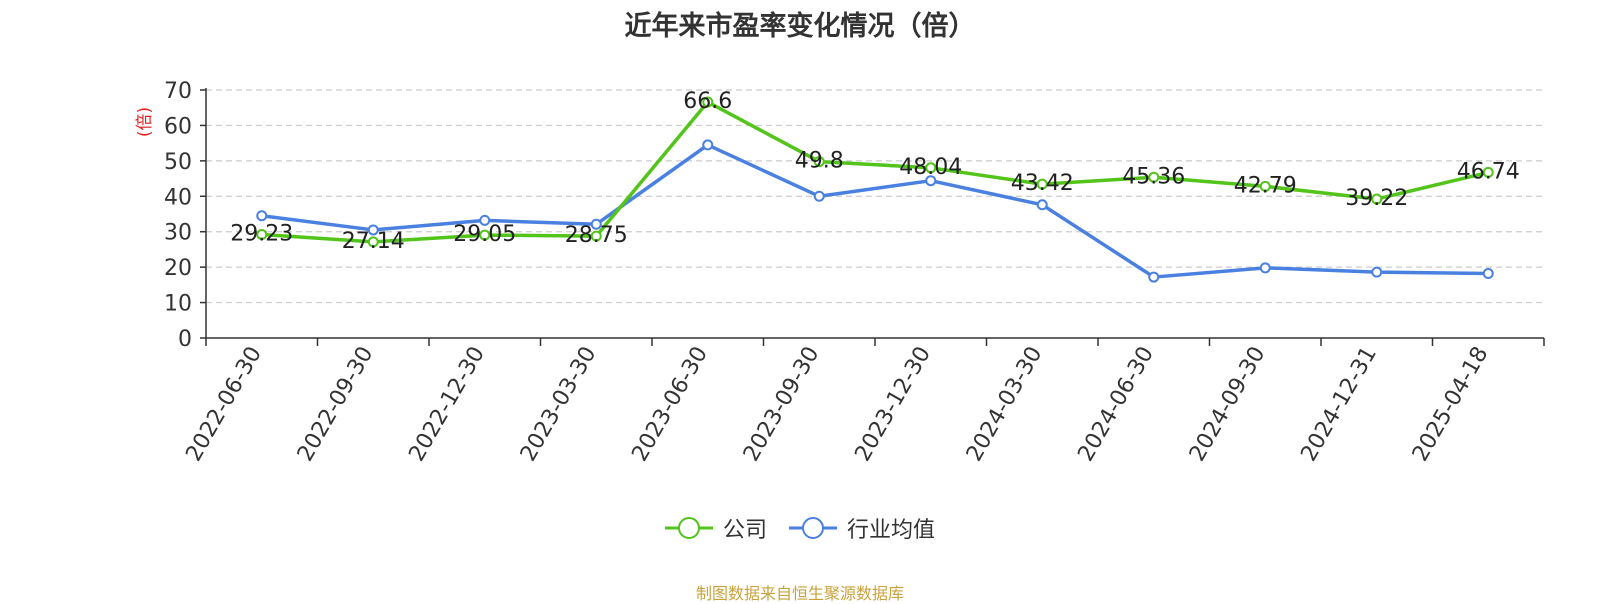 The image size is (1600, 604). What do you see at coordinates (178, 233) in the screenshot?
I see `y-tick-label: 30` at bounding box center [178, 233].